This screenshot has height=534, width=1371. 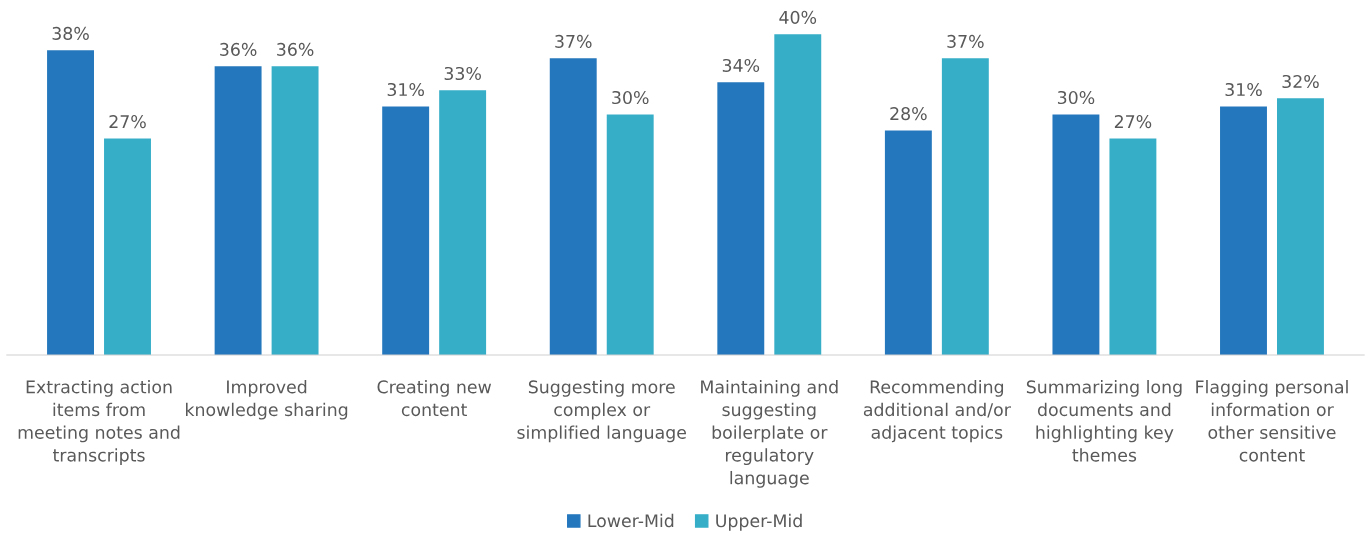 I want to click on x-tick-label: Flagging personal information or other sensitive content, so click(x=1272, y=421).